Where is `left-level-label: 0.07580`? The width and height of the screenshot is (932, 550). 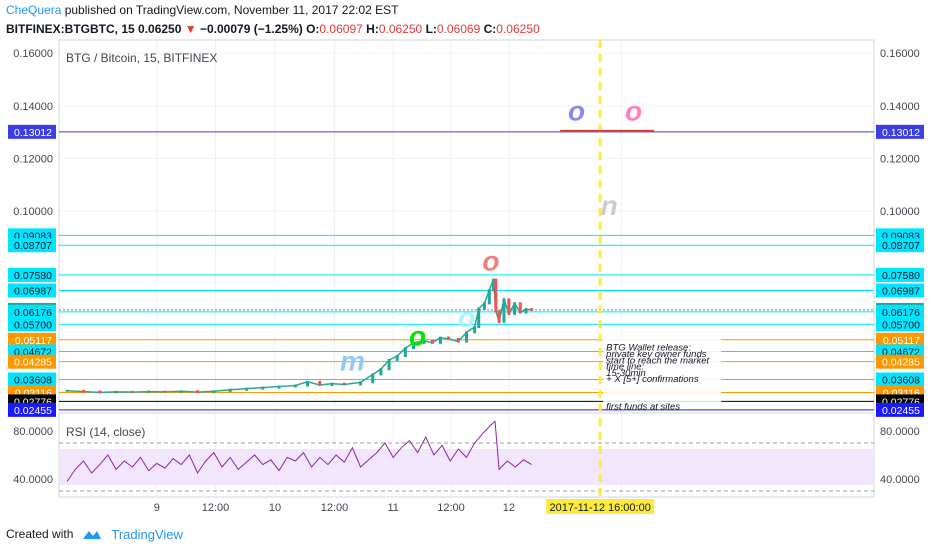 left-level-label: 0.07580 is located at coordinates (33, 276).